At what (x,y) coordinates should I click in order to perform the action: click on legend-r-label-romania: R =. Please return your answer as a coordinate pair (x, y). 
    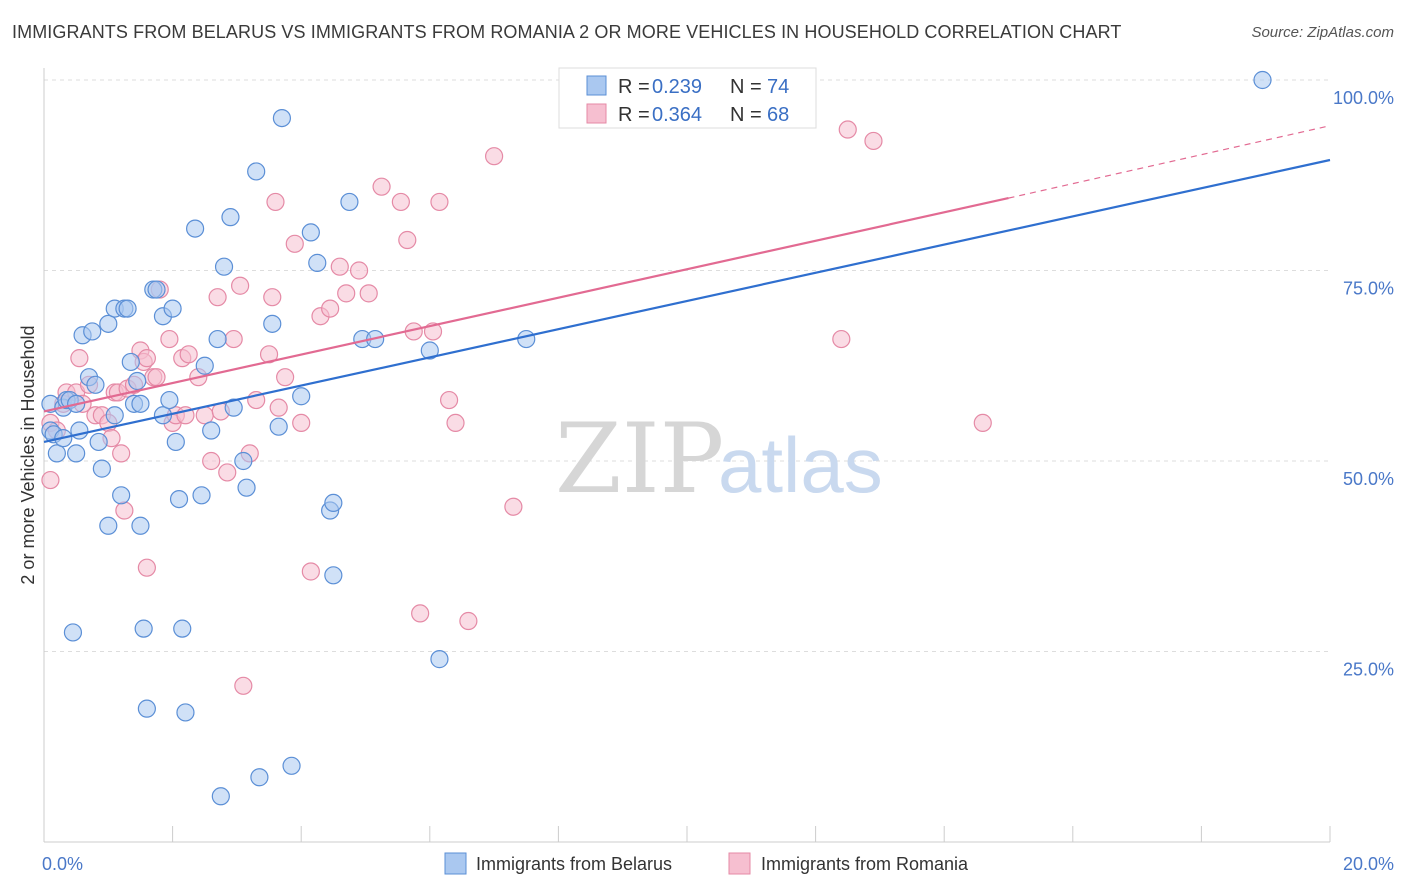
    Looking at the image, I should click on (634, 115).